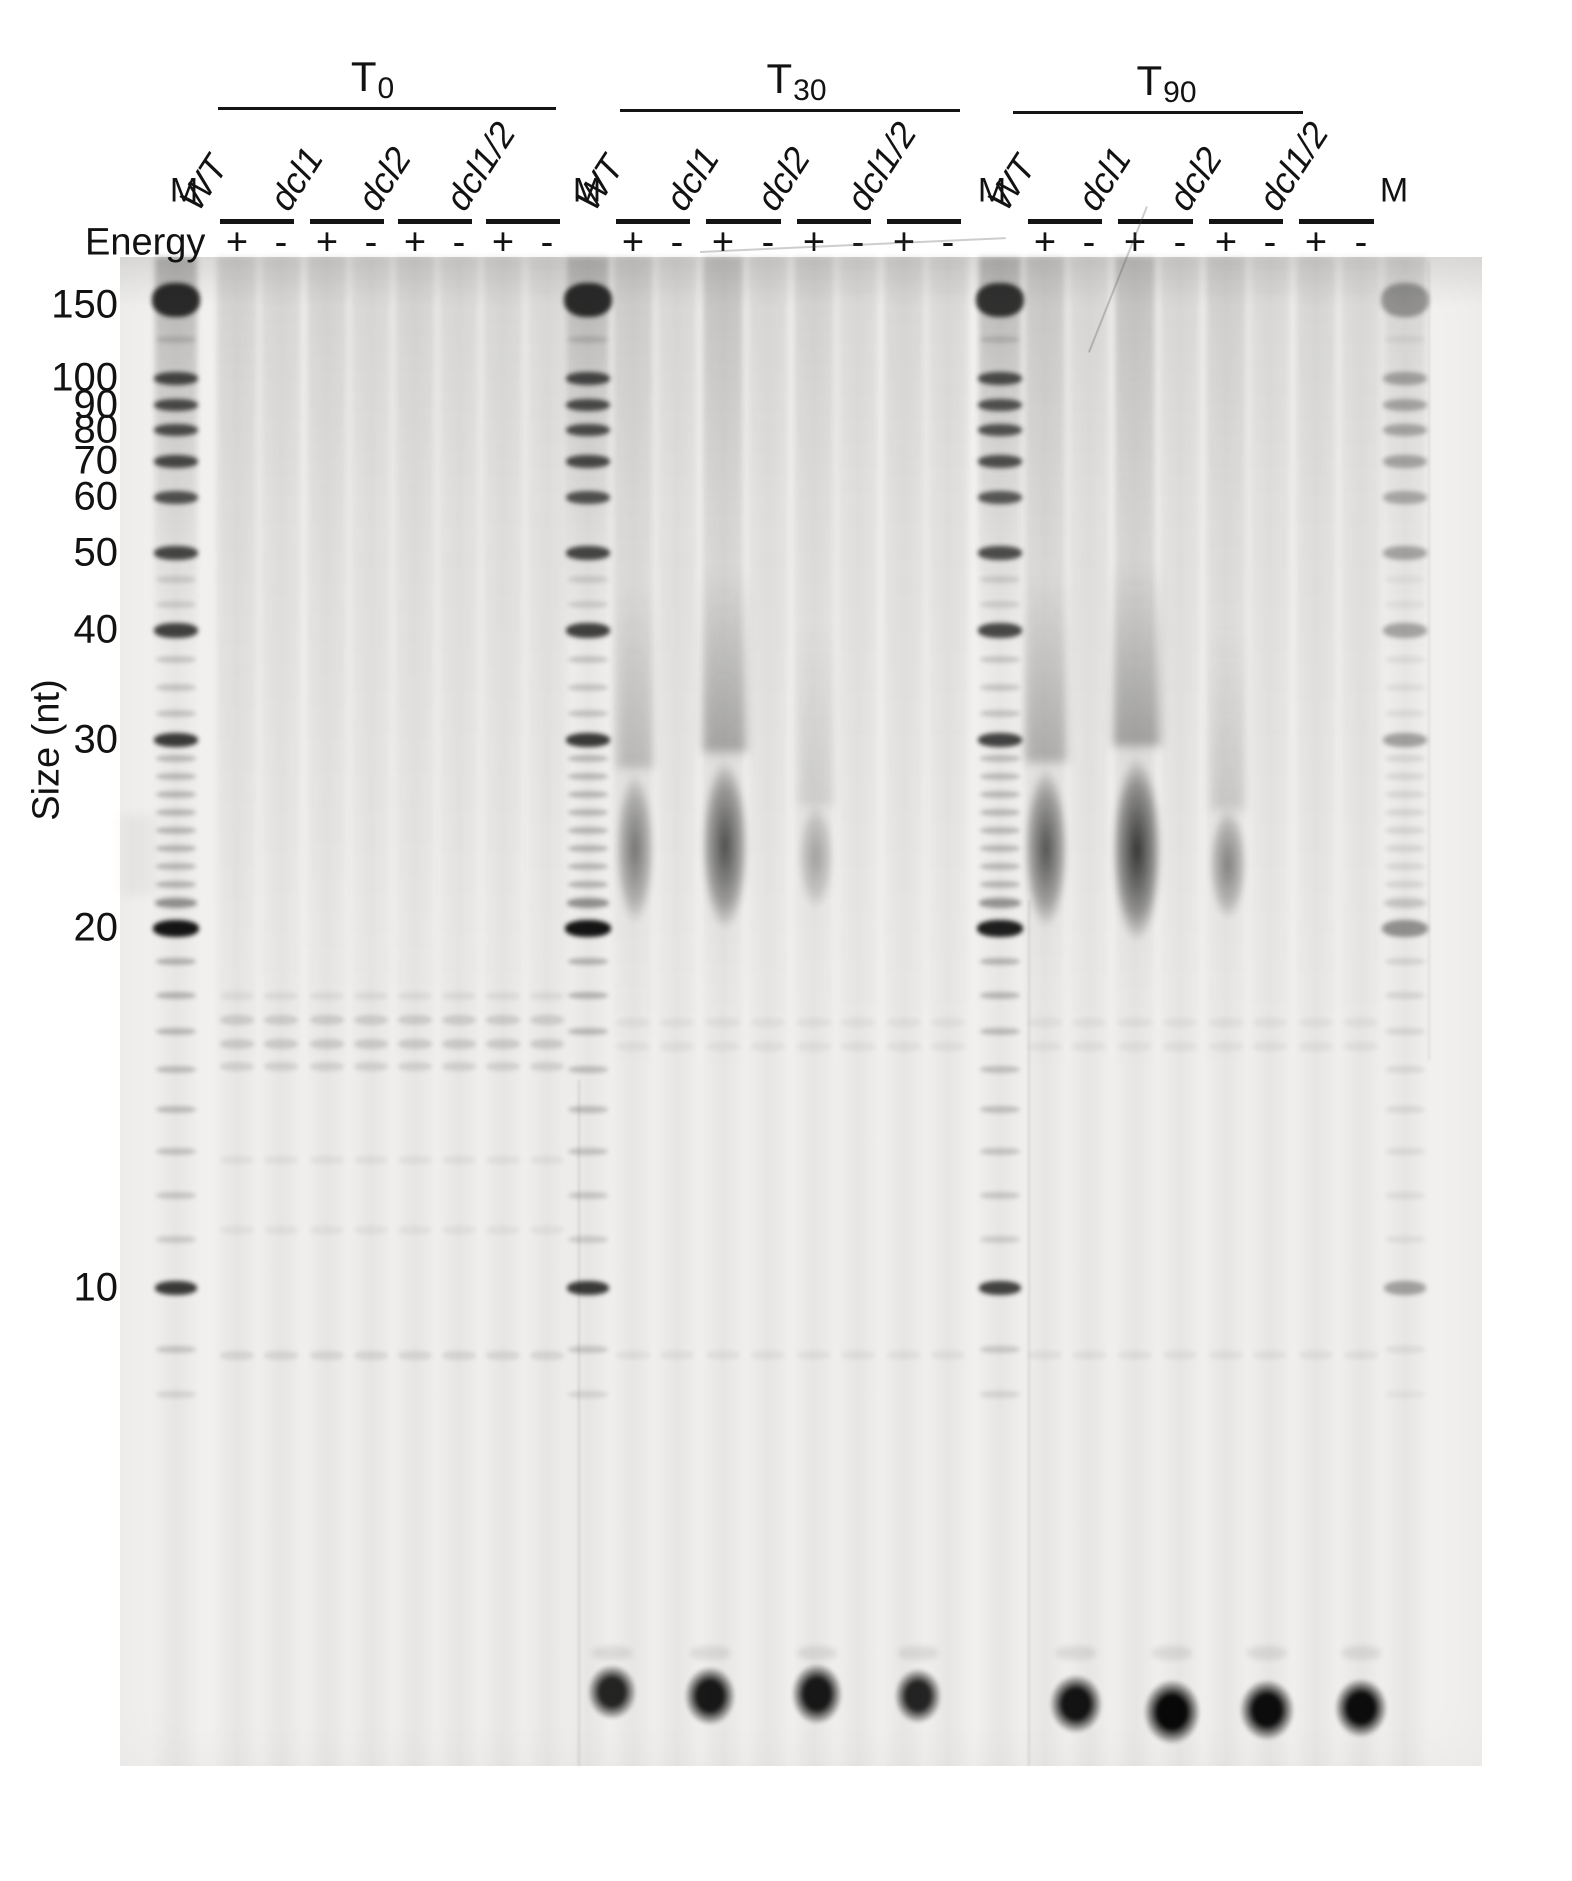 This screenshot has width=1572, height=1881. Describe the element at coordinates (1166, 83) in the screenshot. I see `timepoint-label-T90: T90` at that location.